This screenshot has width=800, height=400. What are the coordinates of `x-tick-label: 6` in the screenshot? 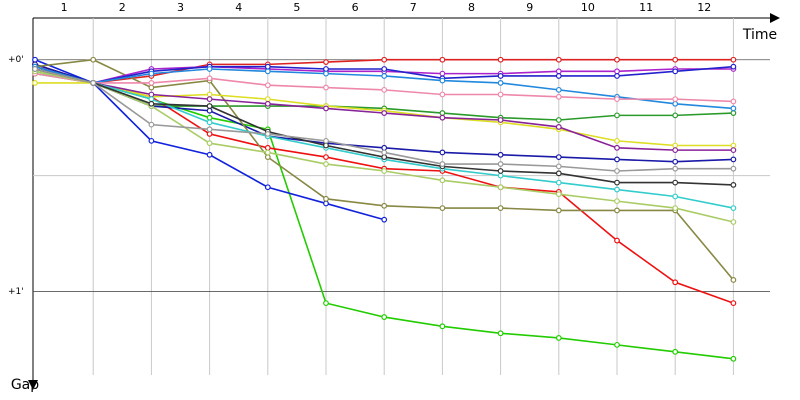 It's located at (355, 7).